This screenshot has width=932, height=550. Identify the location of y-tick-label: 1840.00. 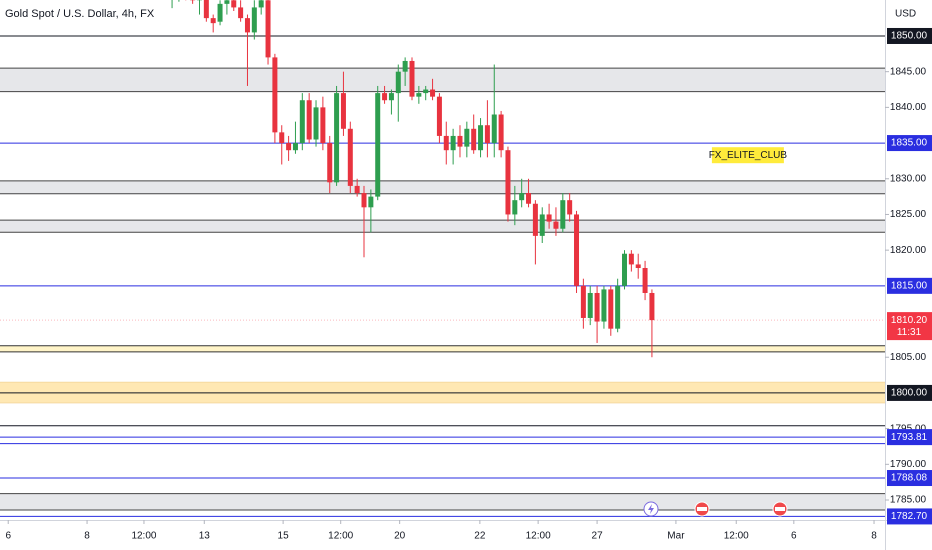
(908, 107).